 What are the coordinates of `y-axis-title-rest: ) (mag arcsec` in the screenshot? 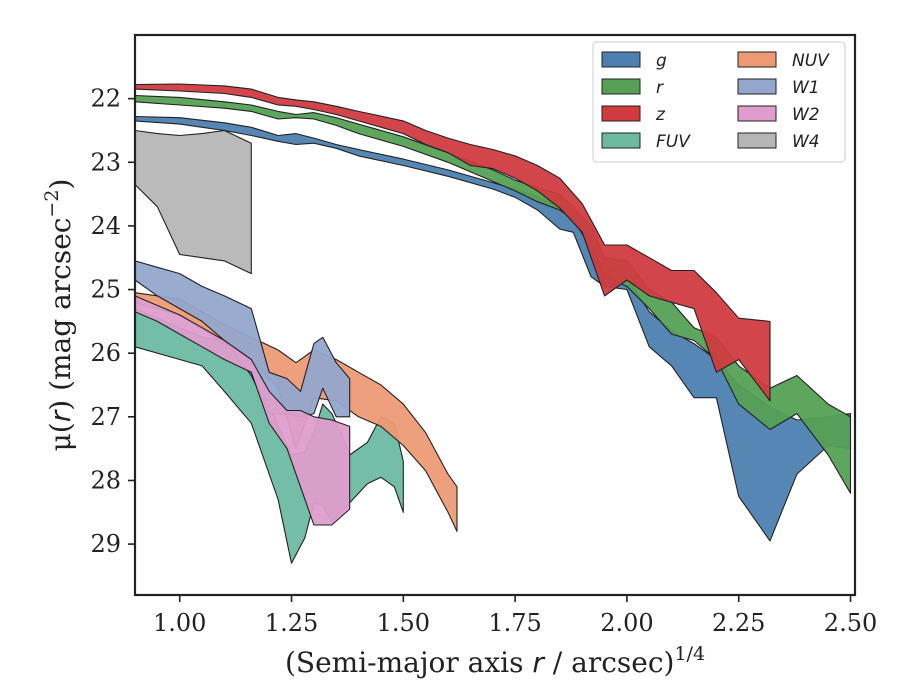 It's located at (60, 314).